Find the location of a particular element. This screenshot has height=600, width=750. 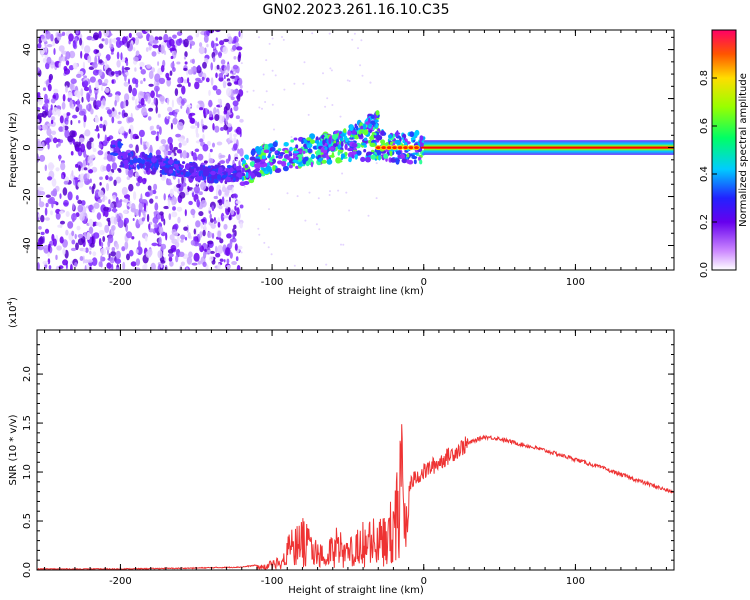

figure-title: GN02.2023.261.16.10.C35 is located at coordinates (356, 10).